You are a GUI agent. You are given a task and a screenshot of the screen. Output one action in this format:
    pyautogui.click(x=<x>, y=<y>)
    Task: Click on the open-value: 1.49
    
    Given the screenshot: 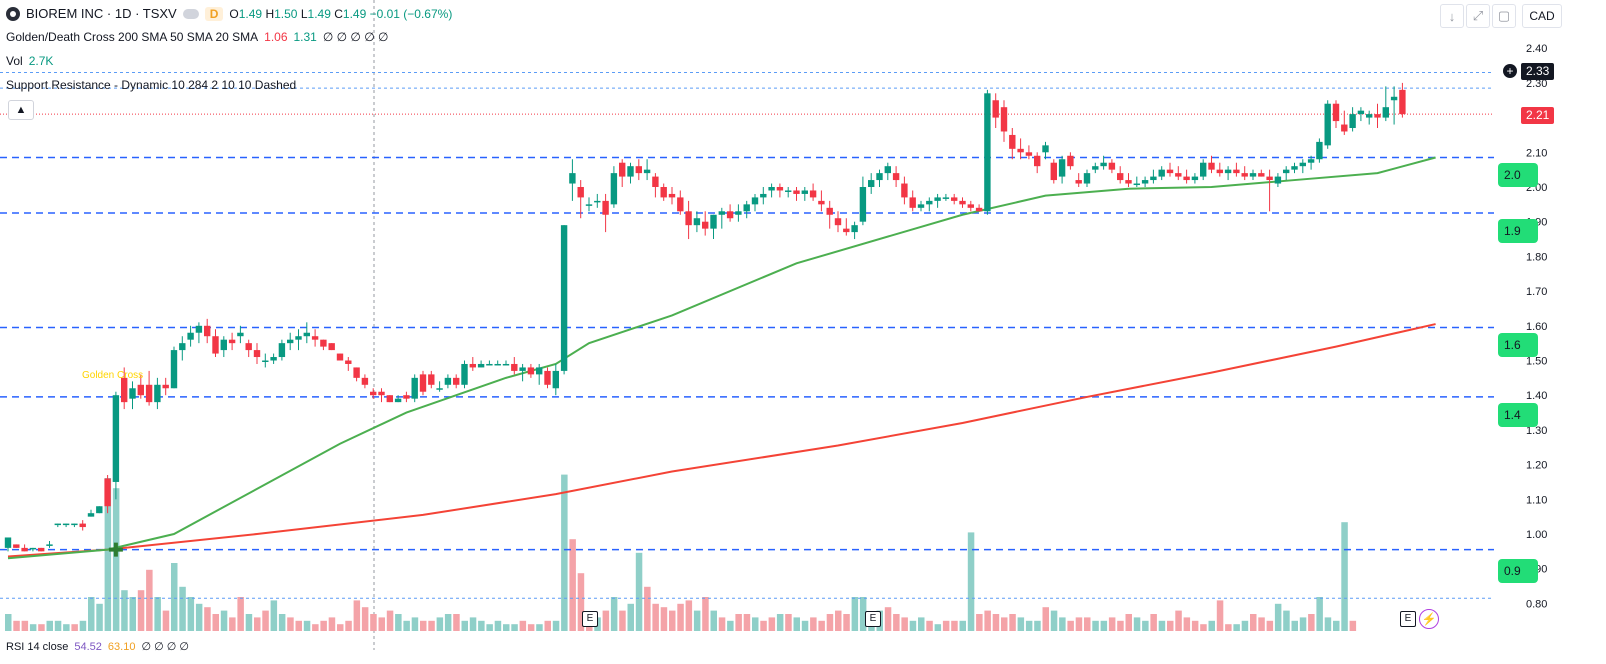 What is the action you would take?
    pyautogui.click(x=250, y=13)
    